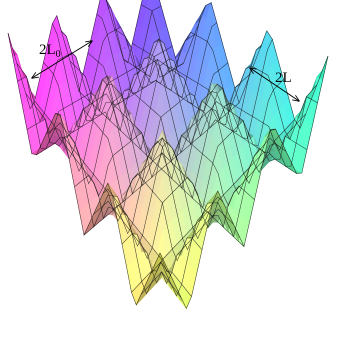 This screenshot has width=343, height=358. Describe the element at coordinates (50, 51) in the screenshot. I see `left-dimension-label: 2L0` at that location.